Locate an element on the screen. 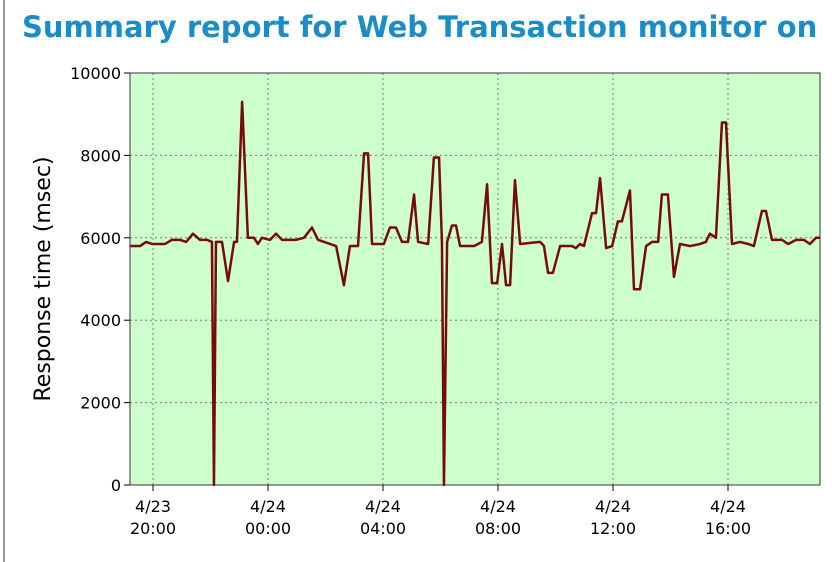  y-axis-label: Response time (msec) is located at coordinates (43, 278).